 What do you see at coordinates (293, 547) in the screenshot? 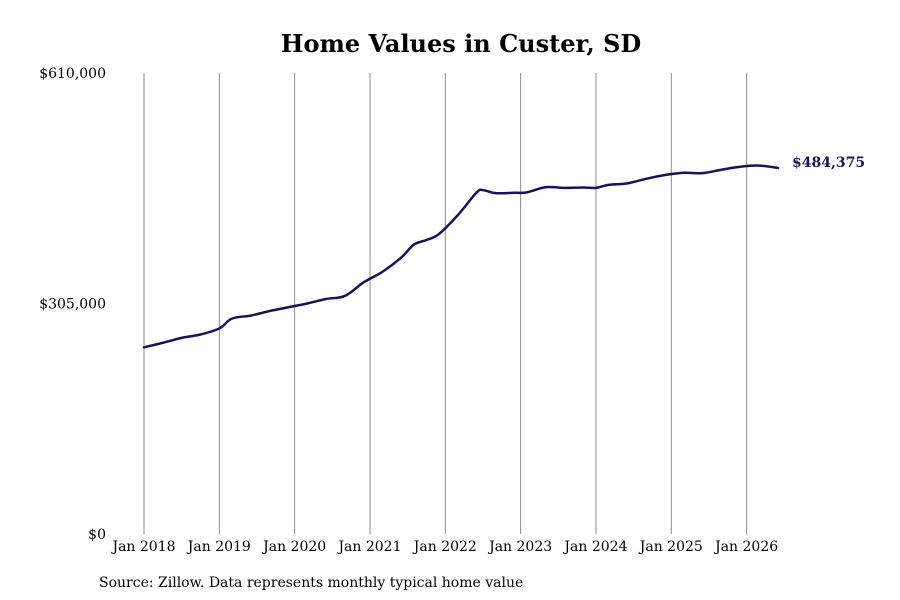
I see `x-tick-label: Jan 2020` at bounding box center [293, 547].